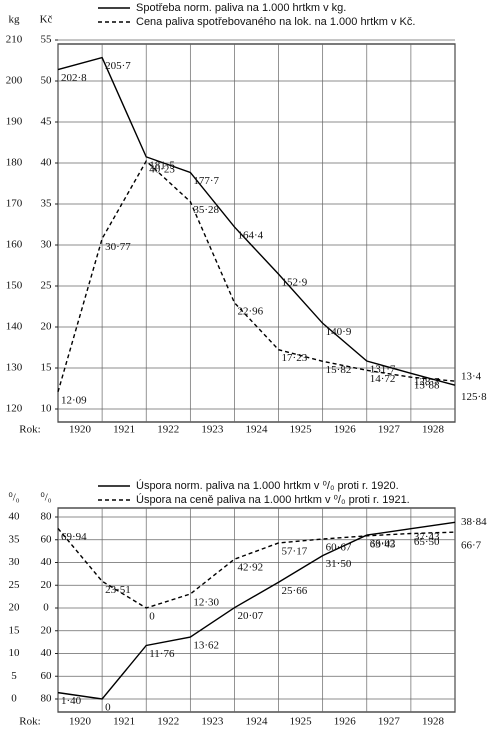 This screenshot has width=494, height=736. Describe the element at coordinates (14, 245) in the screenshot. I see `y-tick-label: 160` at that location.